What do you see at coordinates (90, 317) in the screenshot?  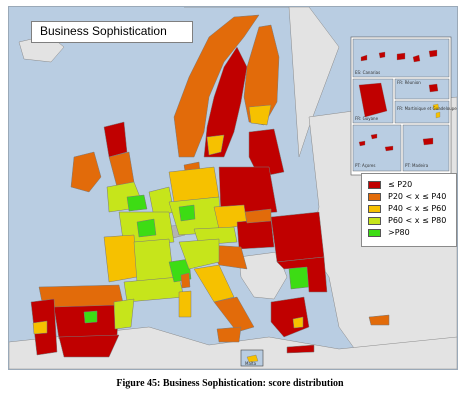 I see `region-spain-madrid` at bounding box center [90, 317].